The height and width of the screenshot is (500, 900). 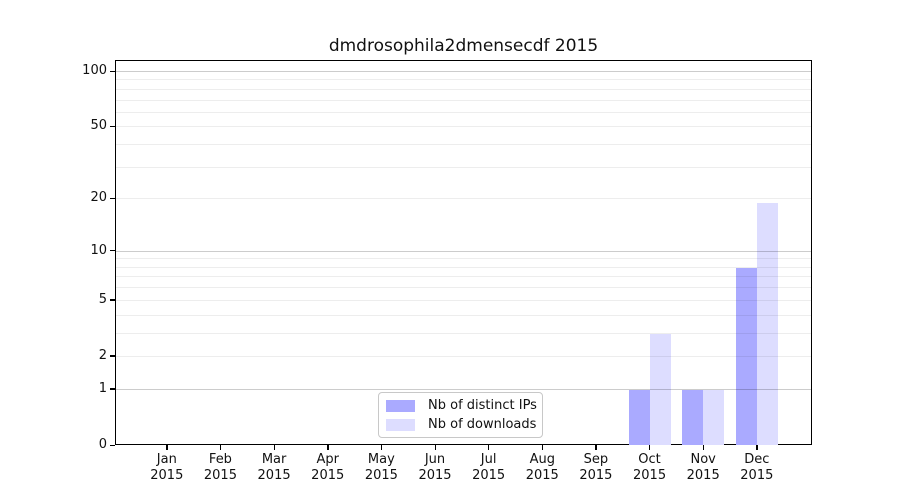 I want to click on y-tick-label-100: 100, so click(x=94, y=70).